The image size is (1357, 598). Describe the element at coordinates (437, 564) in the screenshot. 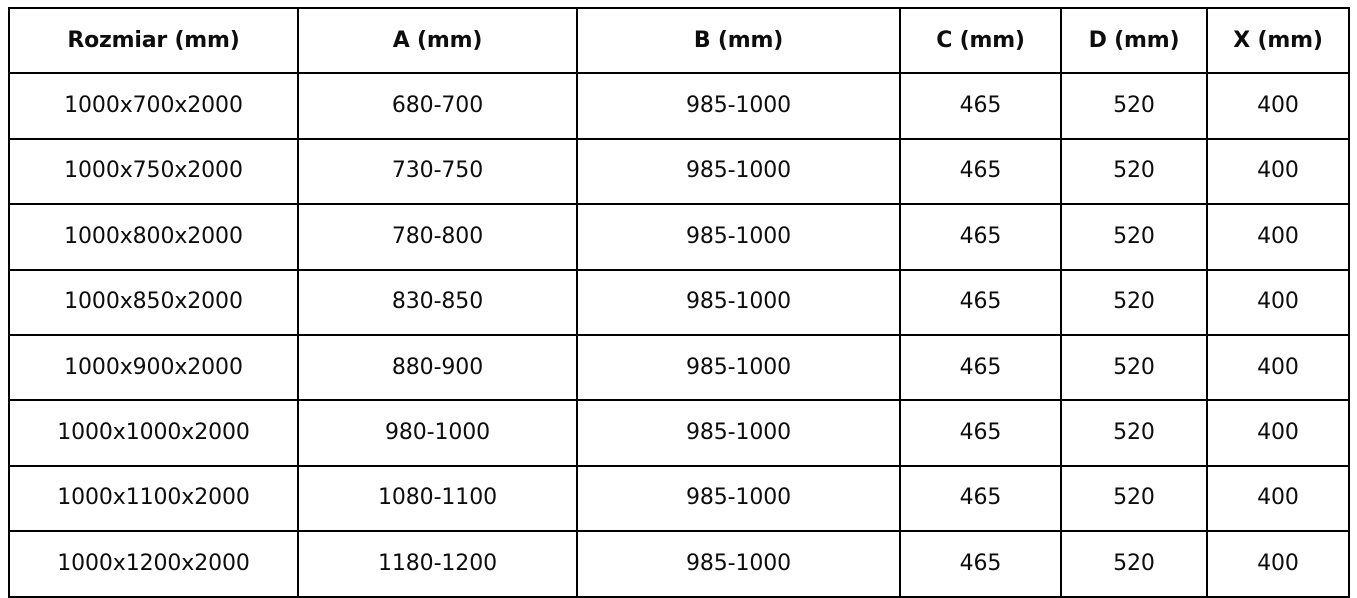

I see `cell-a: 1180-1200` at that location.